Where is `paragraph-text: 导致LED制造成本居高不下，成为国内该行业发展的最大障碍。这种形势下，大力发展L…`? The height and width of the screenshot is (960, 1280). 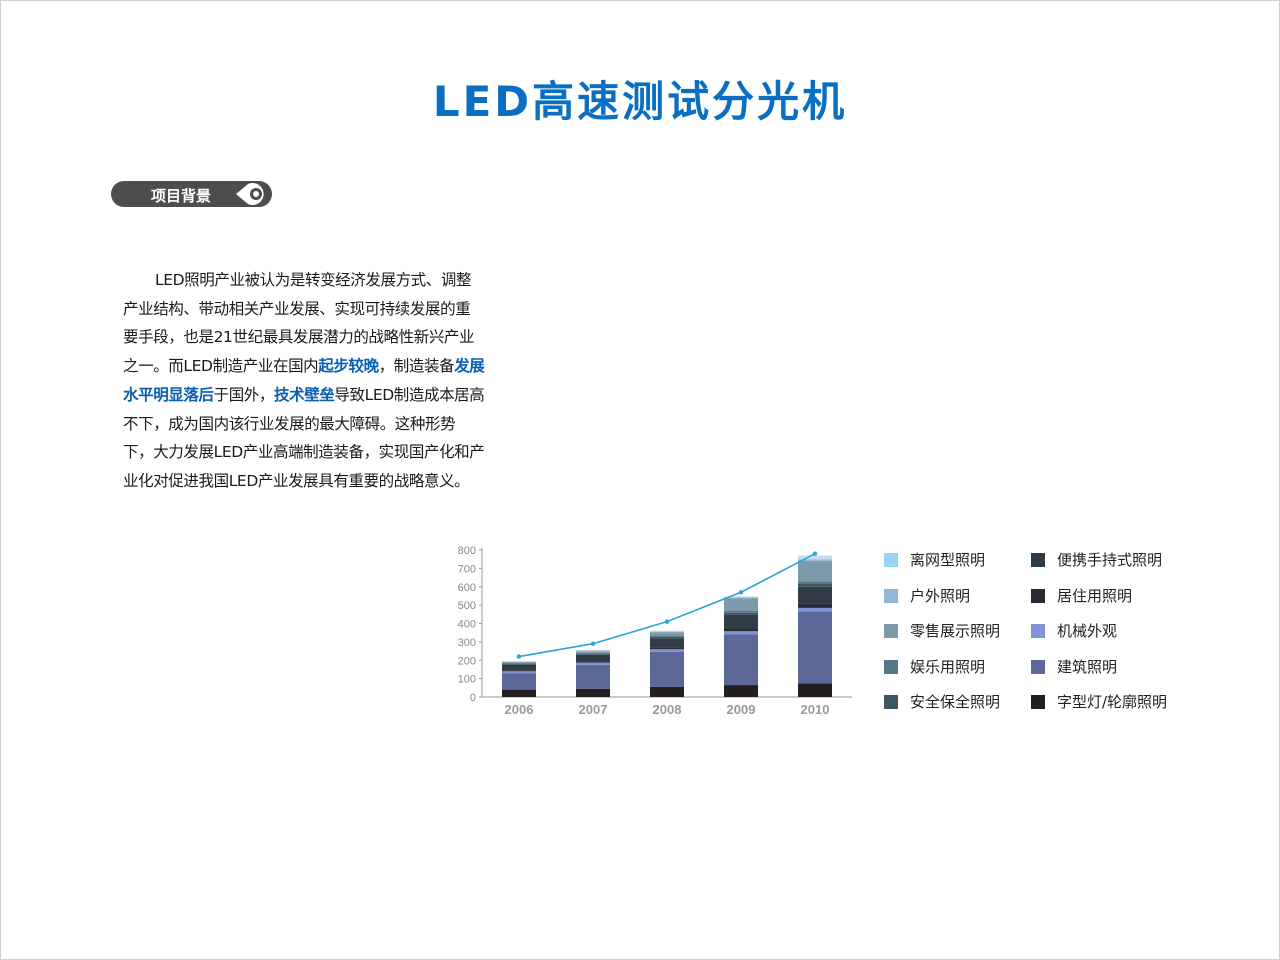
paragraph-text: 导致LED制造成本居高不下，成为国内该行业发展的最大障碍。这种形势下，大力发展L… is located at coordinates (304, 437).